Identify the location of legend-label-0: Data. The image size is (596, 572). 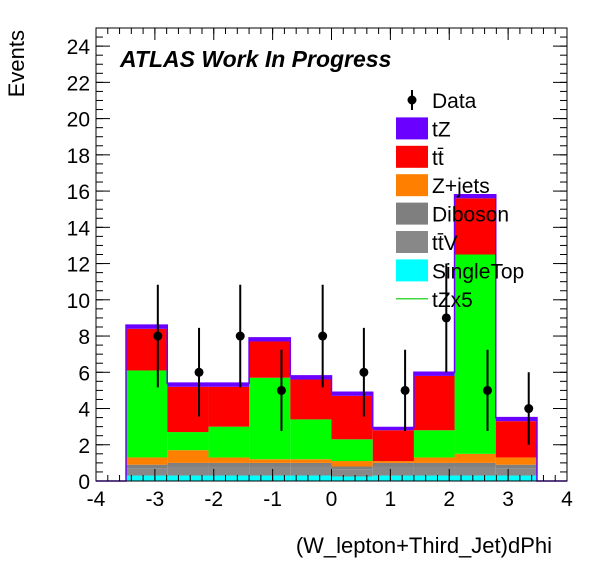
(454, 101).